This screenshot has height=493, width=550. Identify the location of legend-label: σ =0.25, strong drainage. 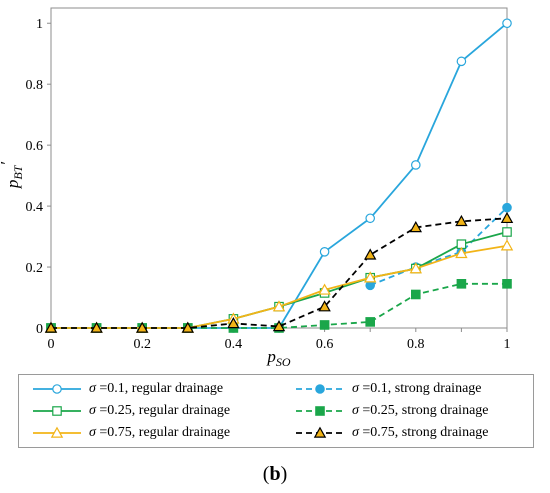
(420, 410).